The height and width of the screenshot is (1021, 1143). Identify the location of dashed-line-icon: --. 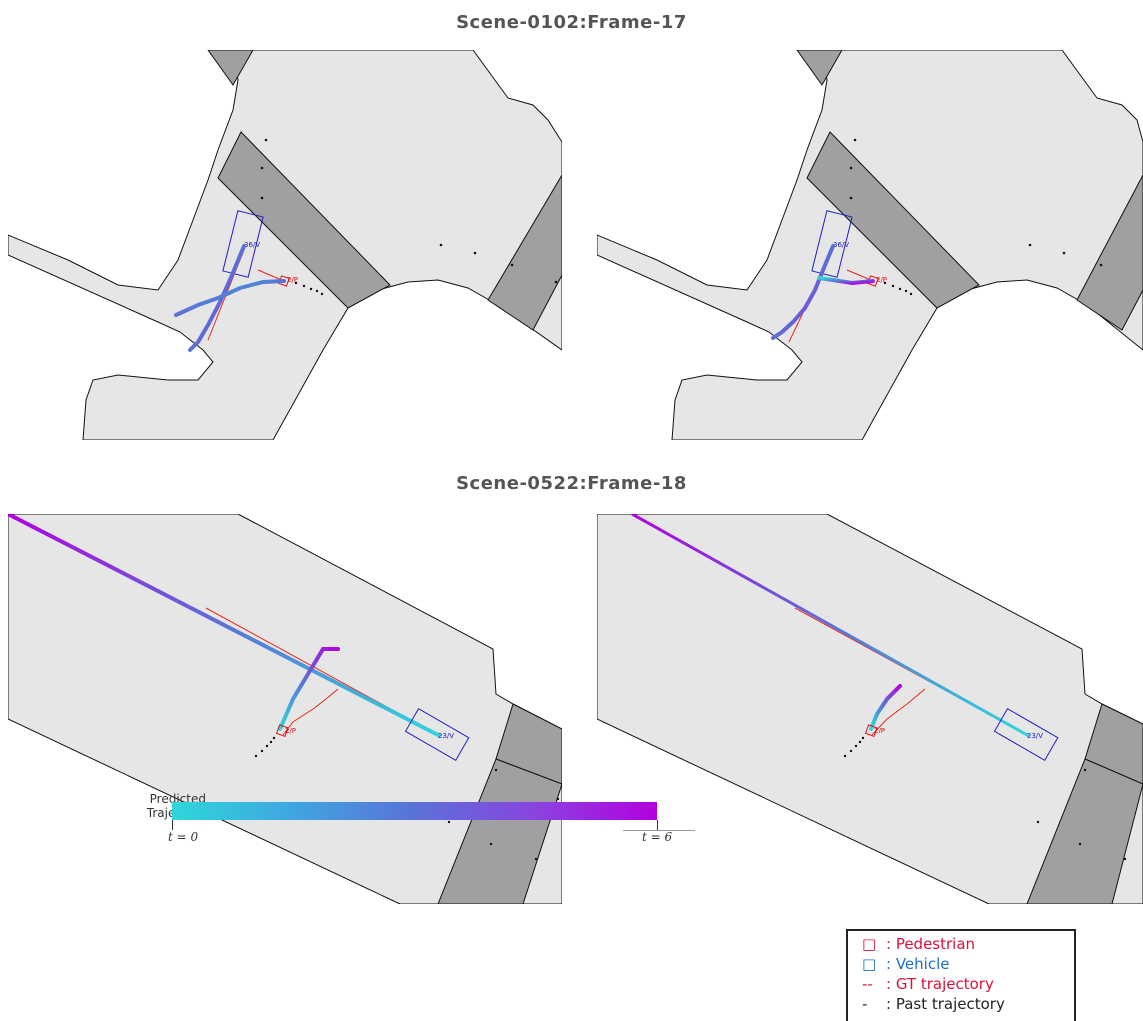
(867, 984).